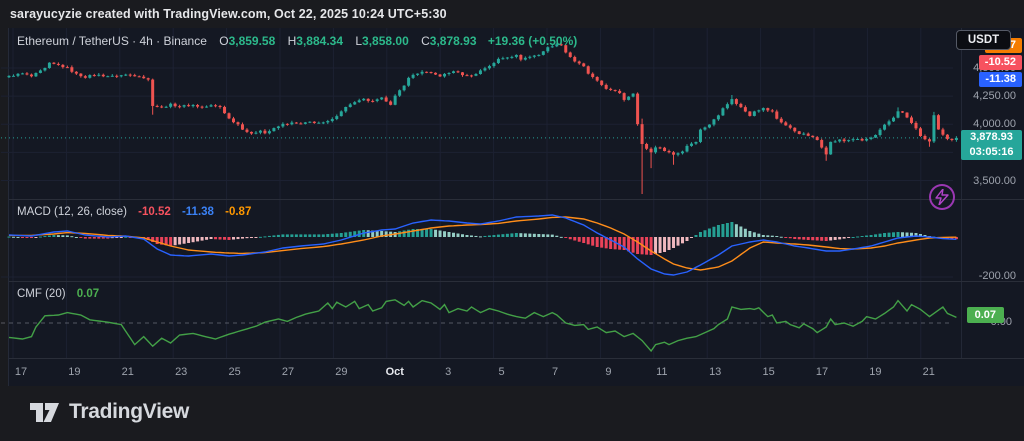 The height and width of the screenshot is (441, 1024). What do you see at coordinates (288, 372) in the screenshot?
I see `time-axis-label: 27` at bounding box center [288, 372].